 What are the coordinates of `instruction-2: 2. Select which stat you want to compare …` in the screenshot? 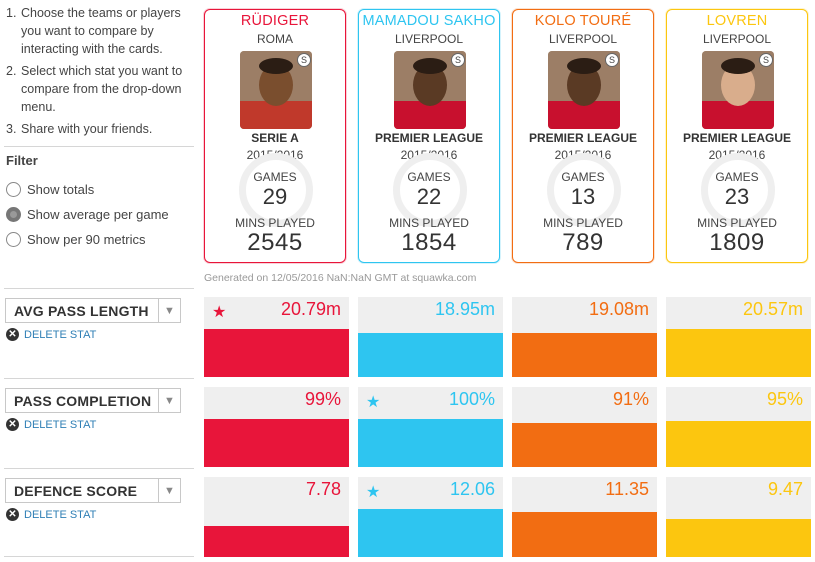 It's located at (94, 89).